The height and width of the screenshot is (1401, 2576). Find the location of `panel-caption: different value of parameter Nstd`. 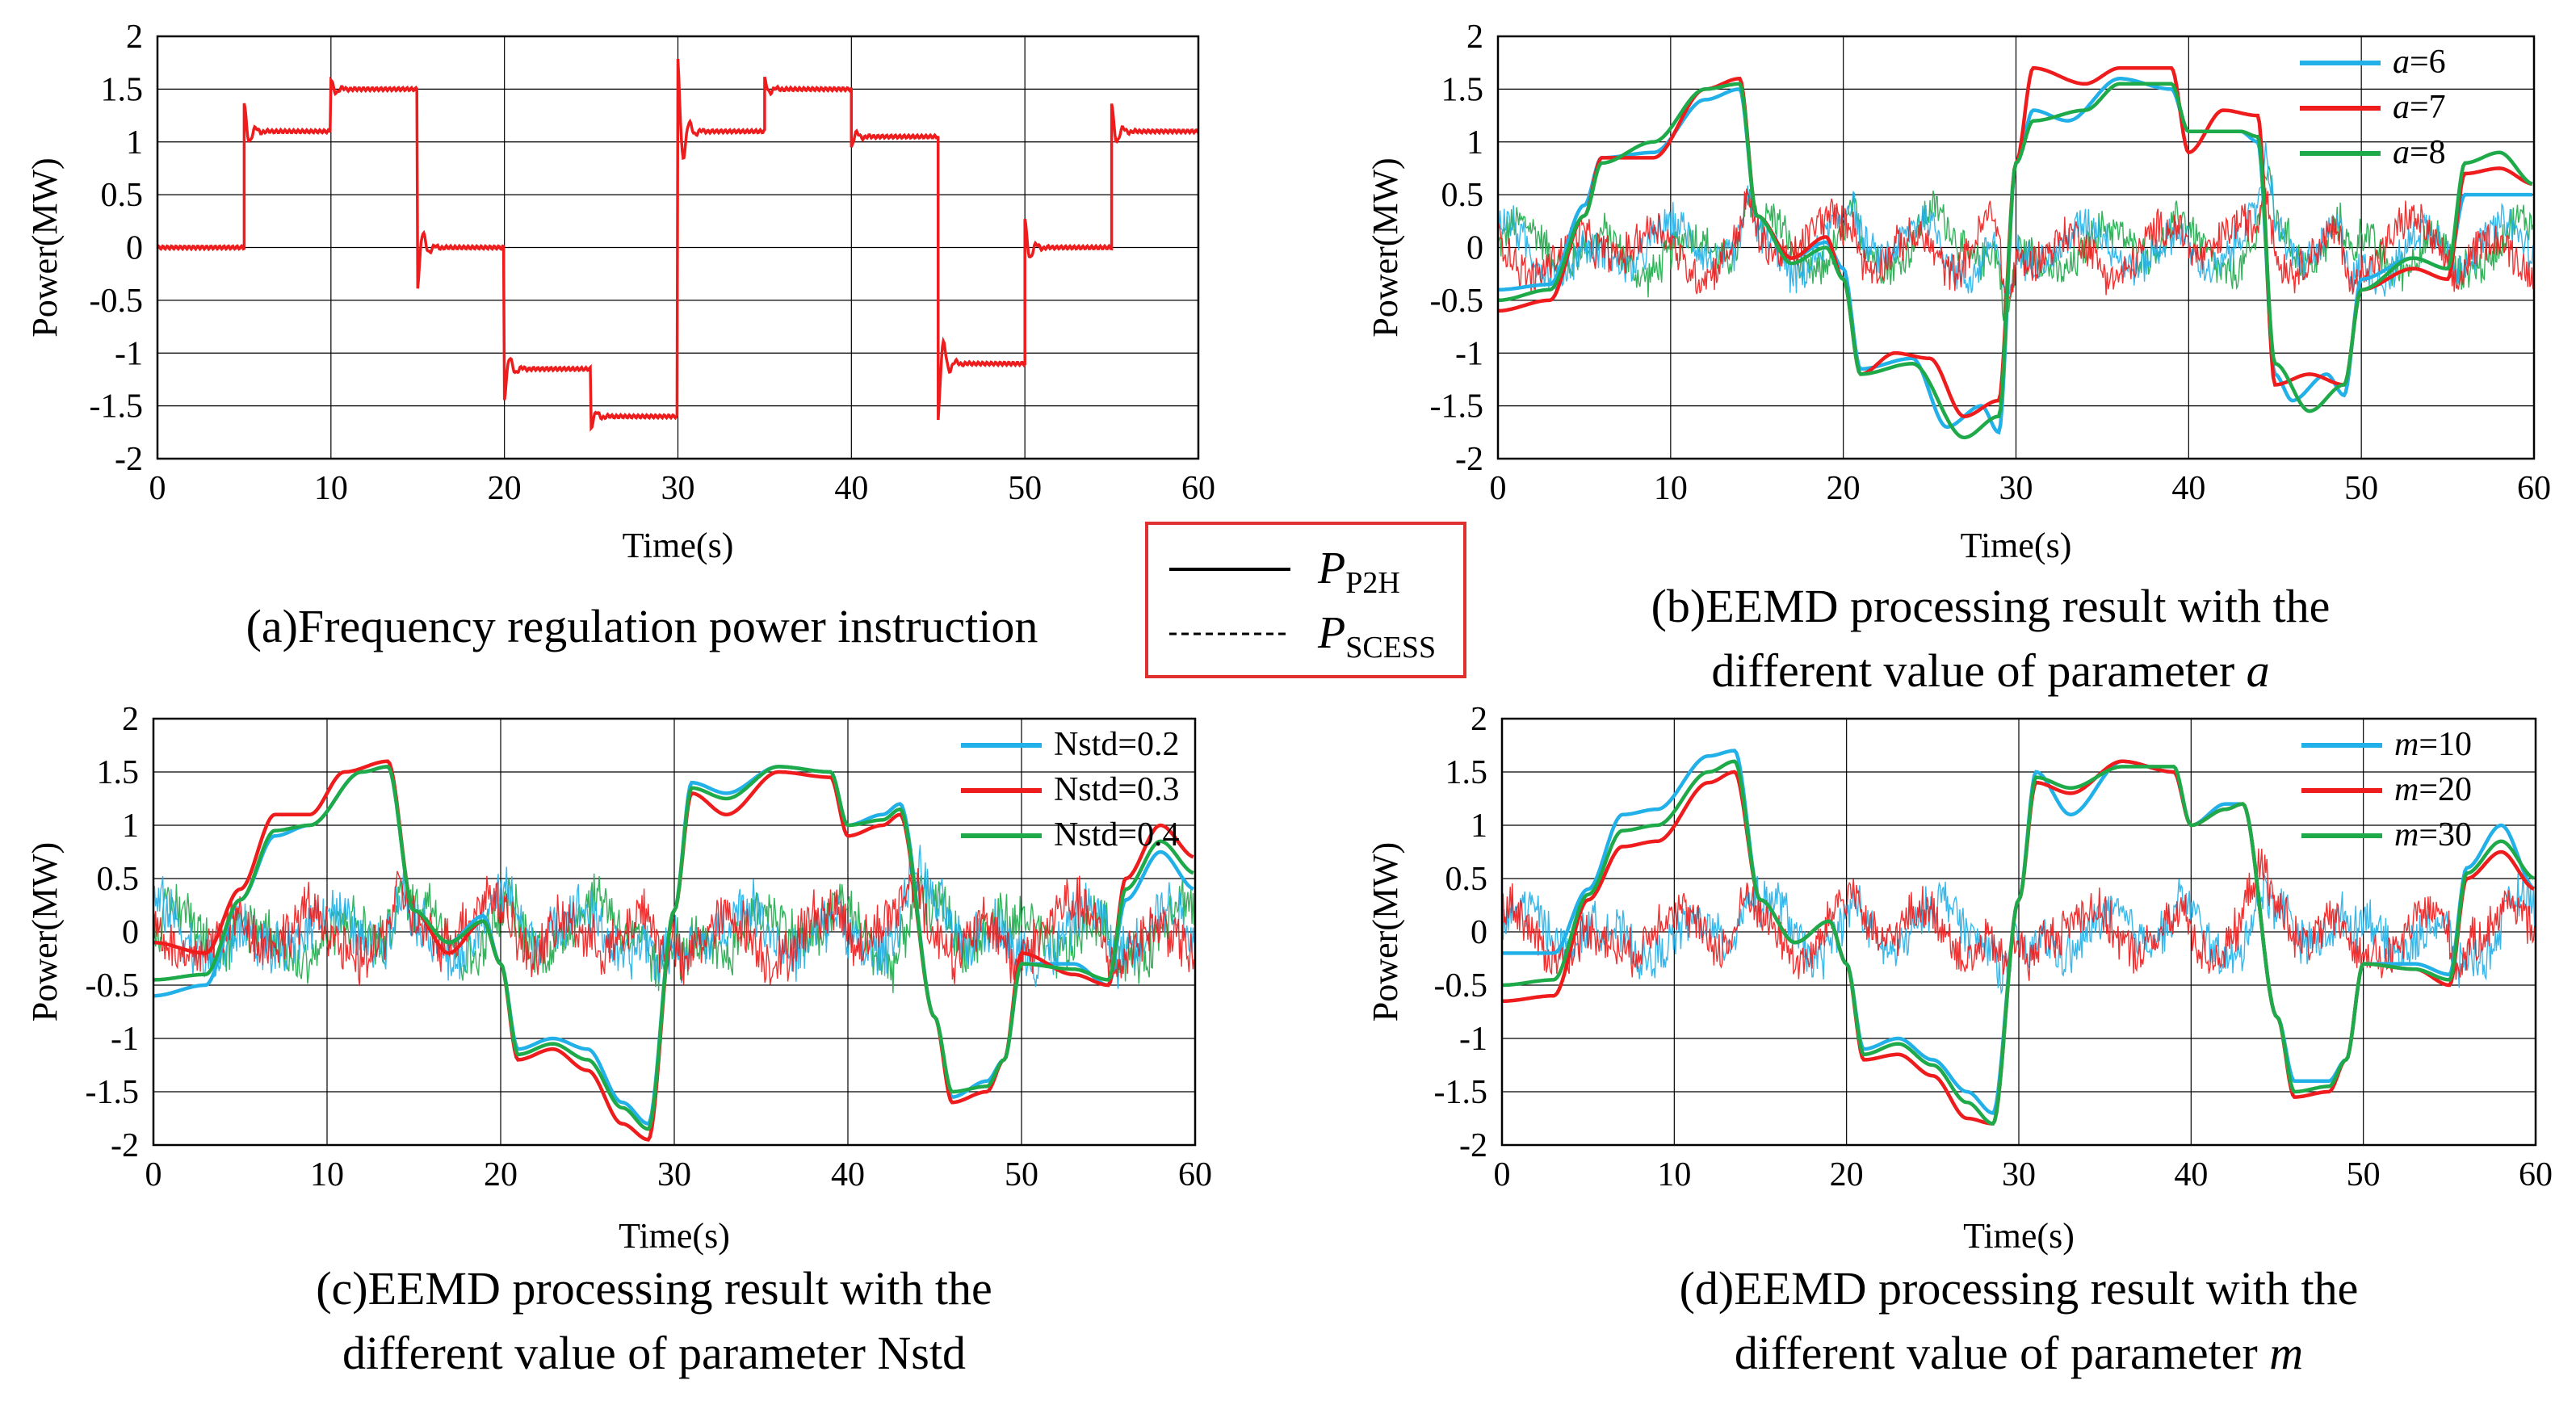

panel-caption: different value of parameter Nstd is located at coordinates (654, 1353).